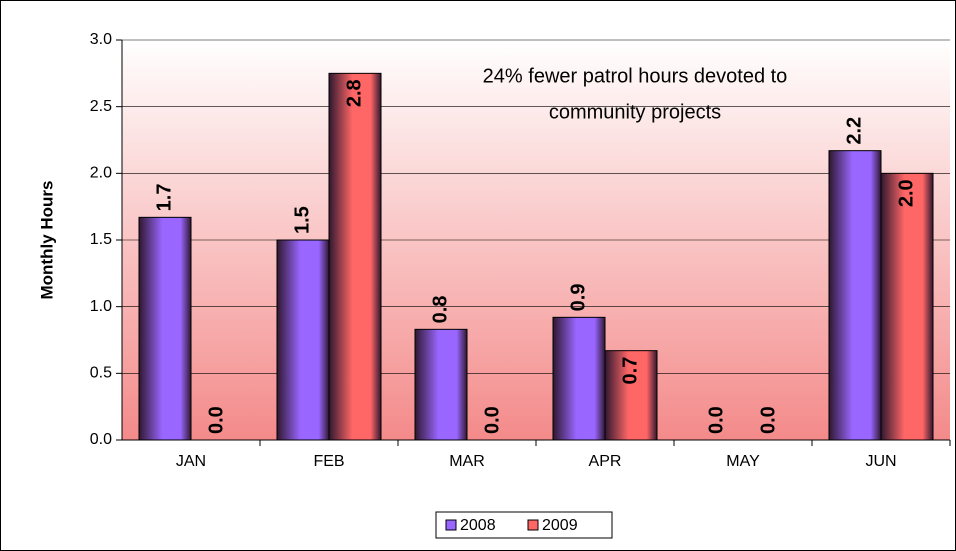 The width and height of the screenshot is (956, 551). Describe the element at coordinates (630, 371) in the screenshot. I see `data-label: 0.7` at that location.